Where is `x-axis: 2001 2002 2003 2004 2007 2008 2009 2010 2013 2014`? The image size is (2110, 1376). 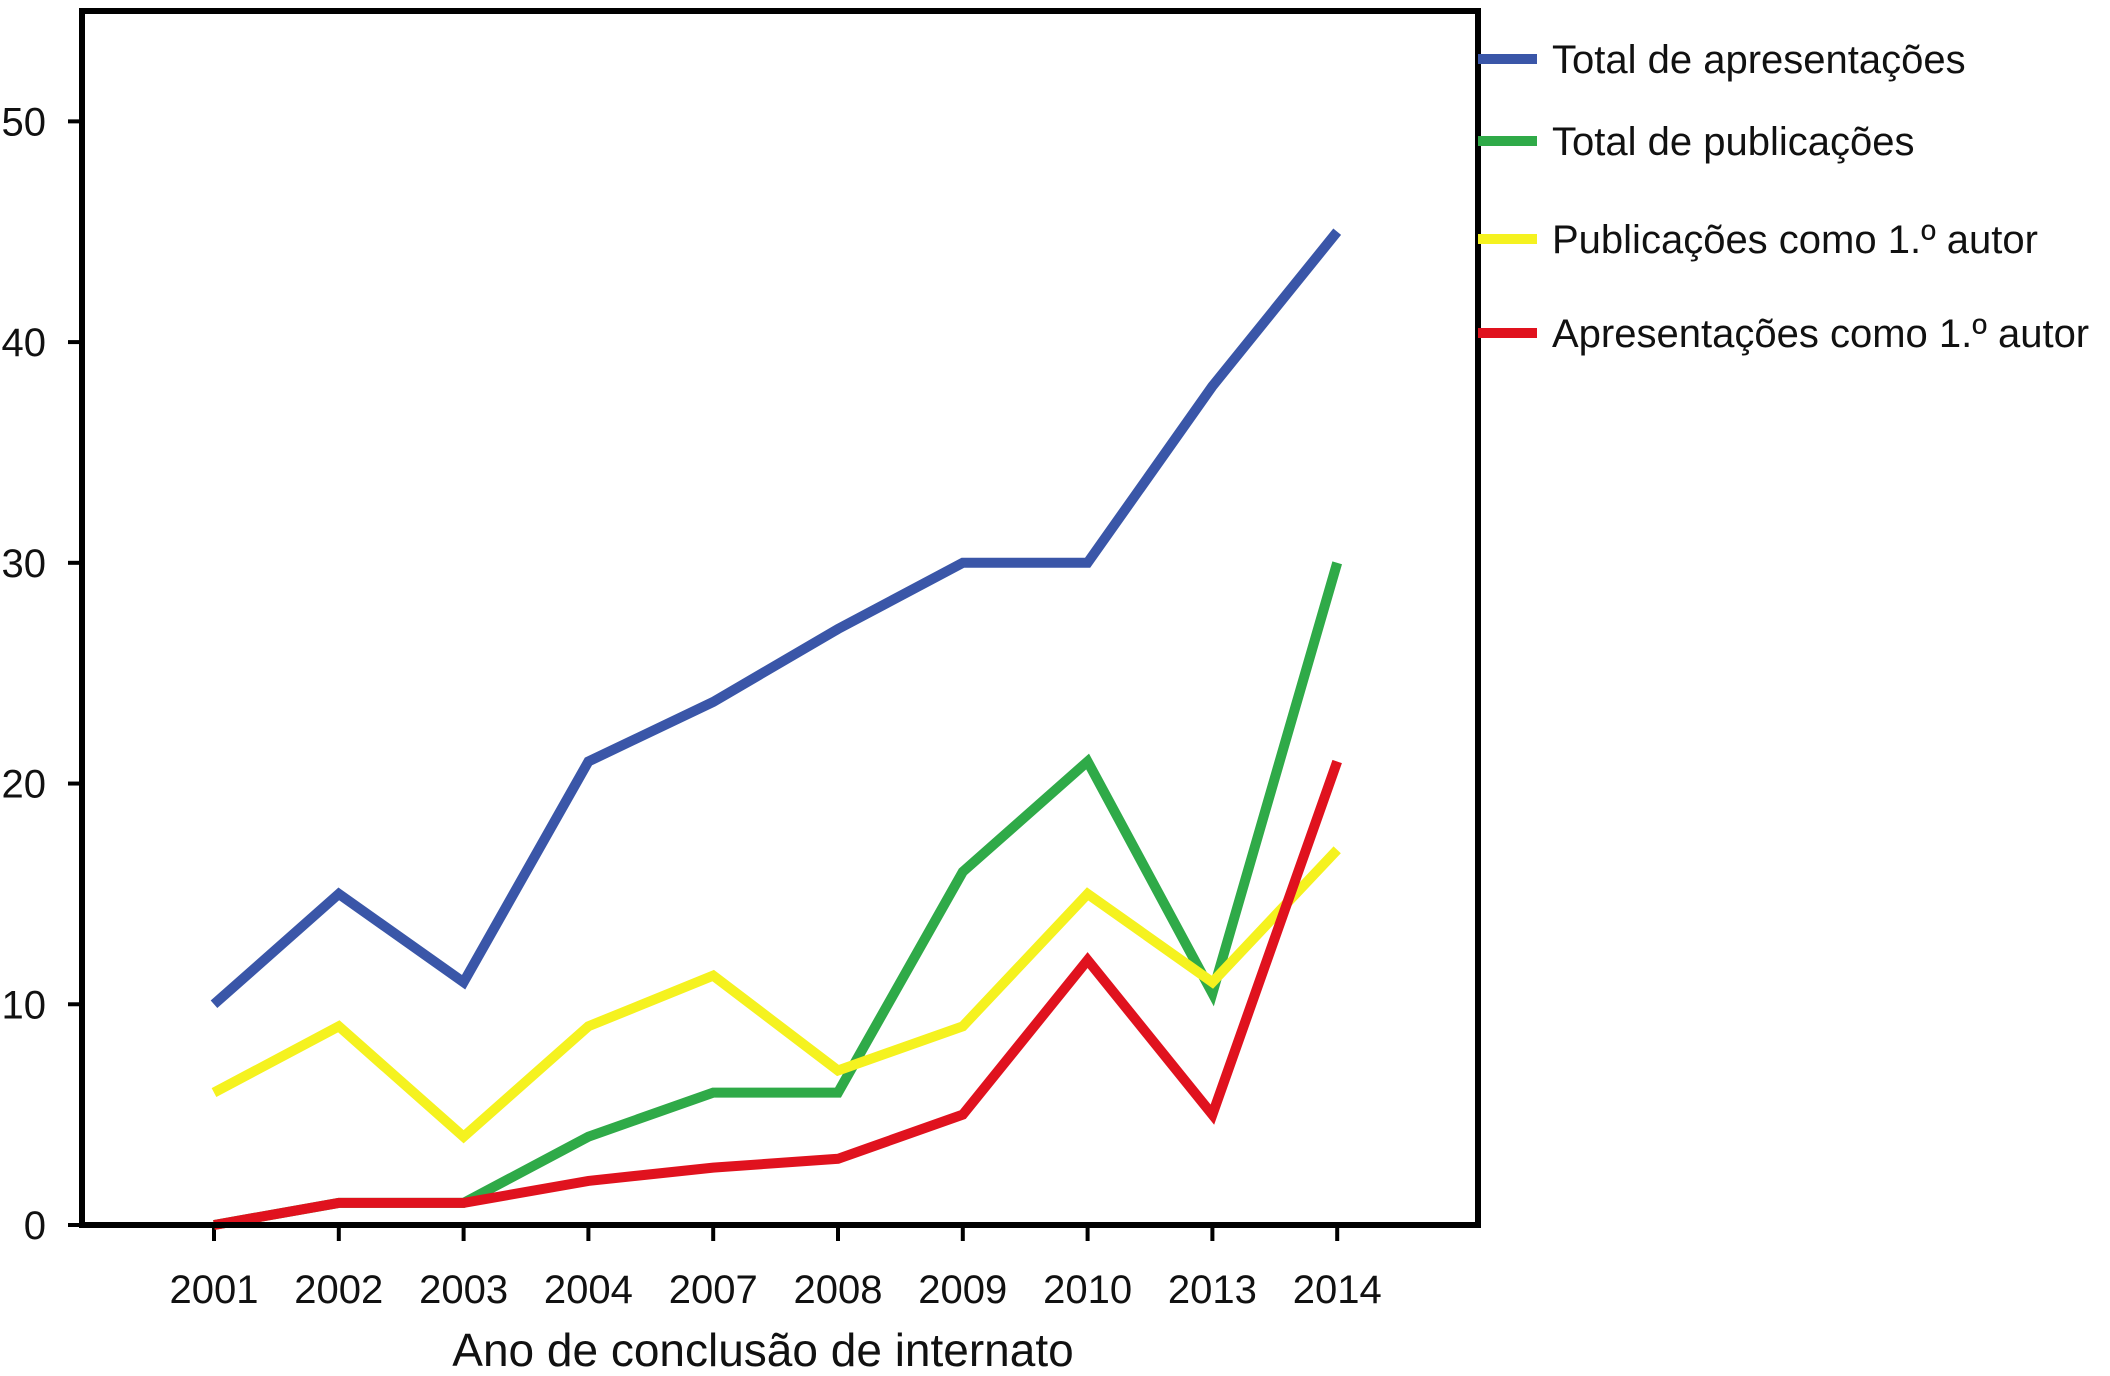
x-axis: 2001 2002 2003 2004 2007 2008 2009 2010 2013 2014 is located at coordinates (776, 1268).